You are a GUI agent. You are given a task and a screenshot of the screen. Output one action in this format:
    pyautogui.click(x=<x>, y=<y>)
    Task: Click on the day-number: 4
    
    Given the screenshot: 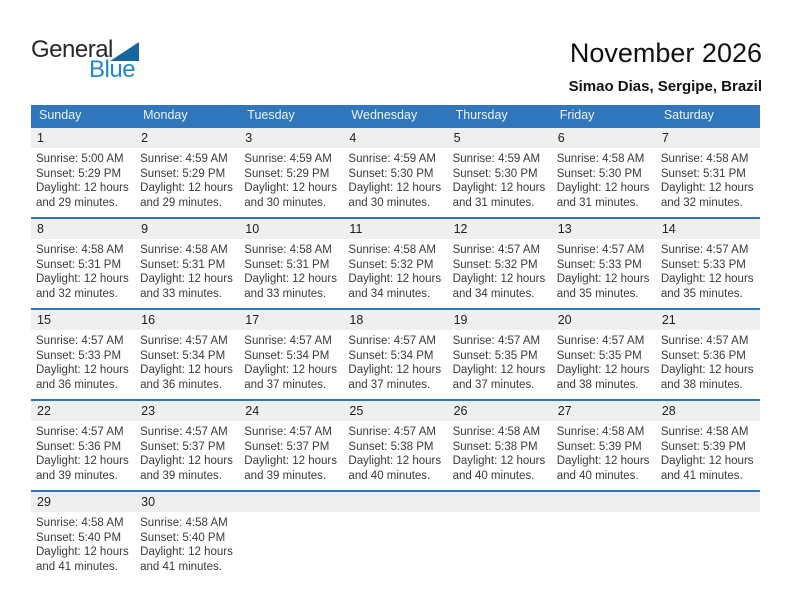 What is the action you would take?
    pyautogui.click(x=395, y=138)
    